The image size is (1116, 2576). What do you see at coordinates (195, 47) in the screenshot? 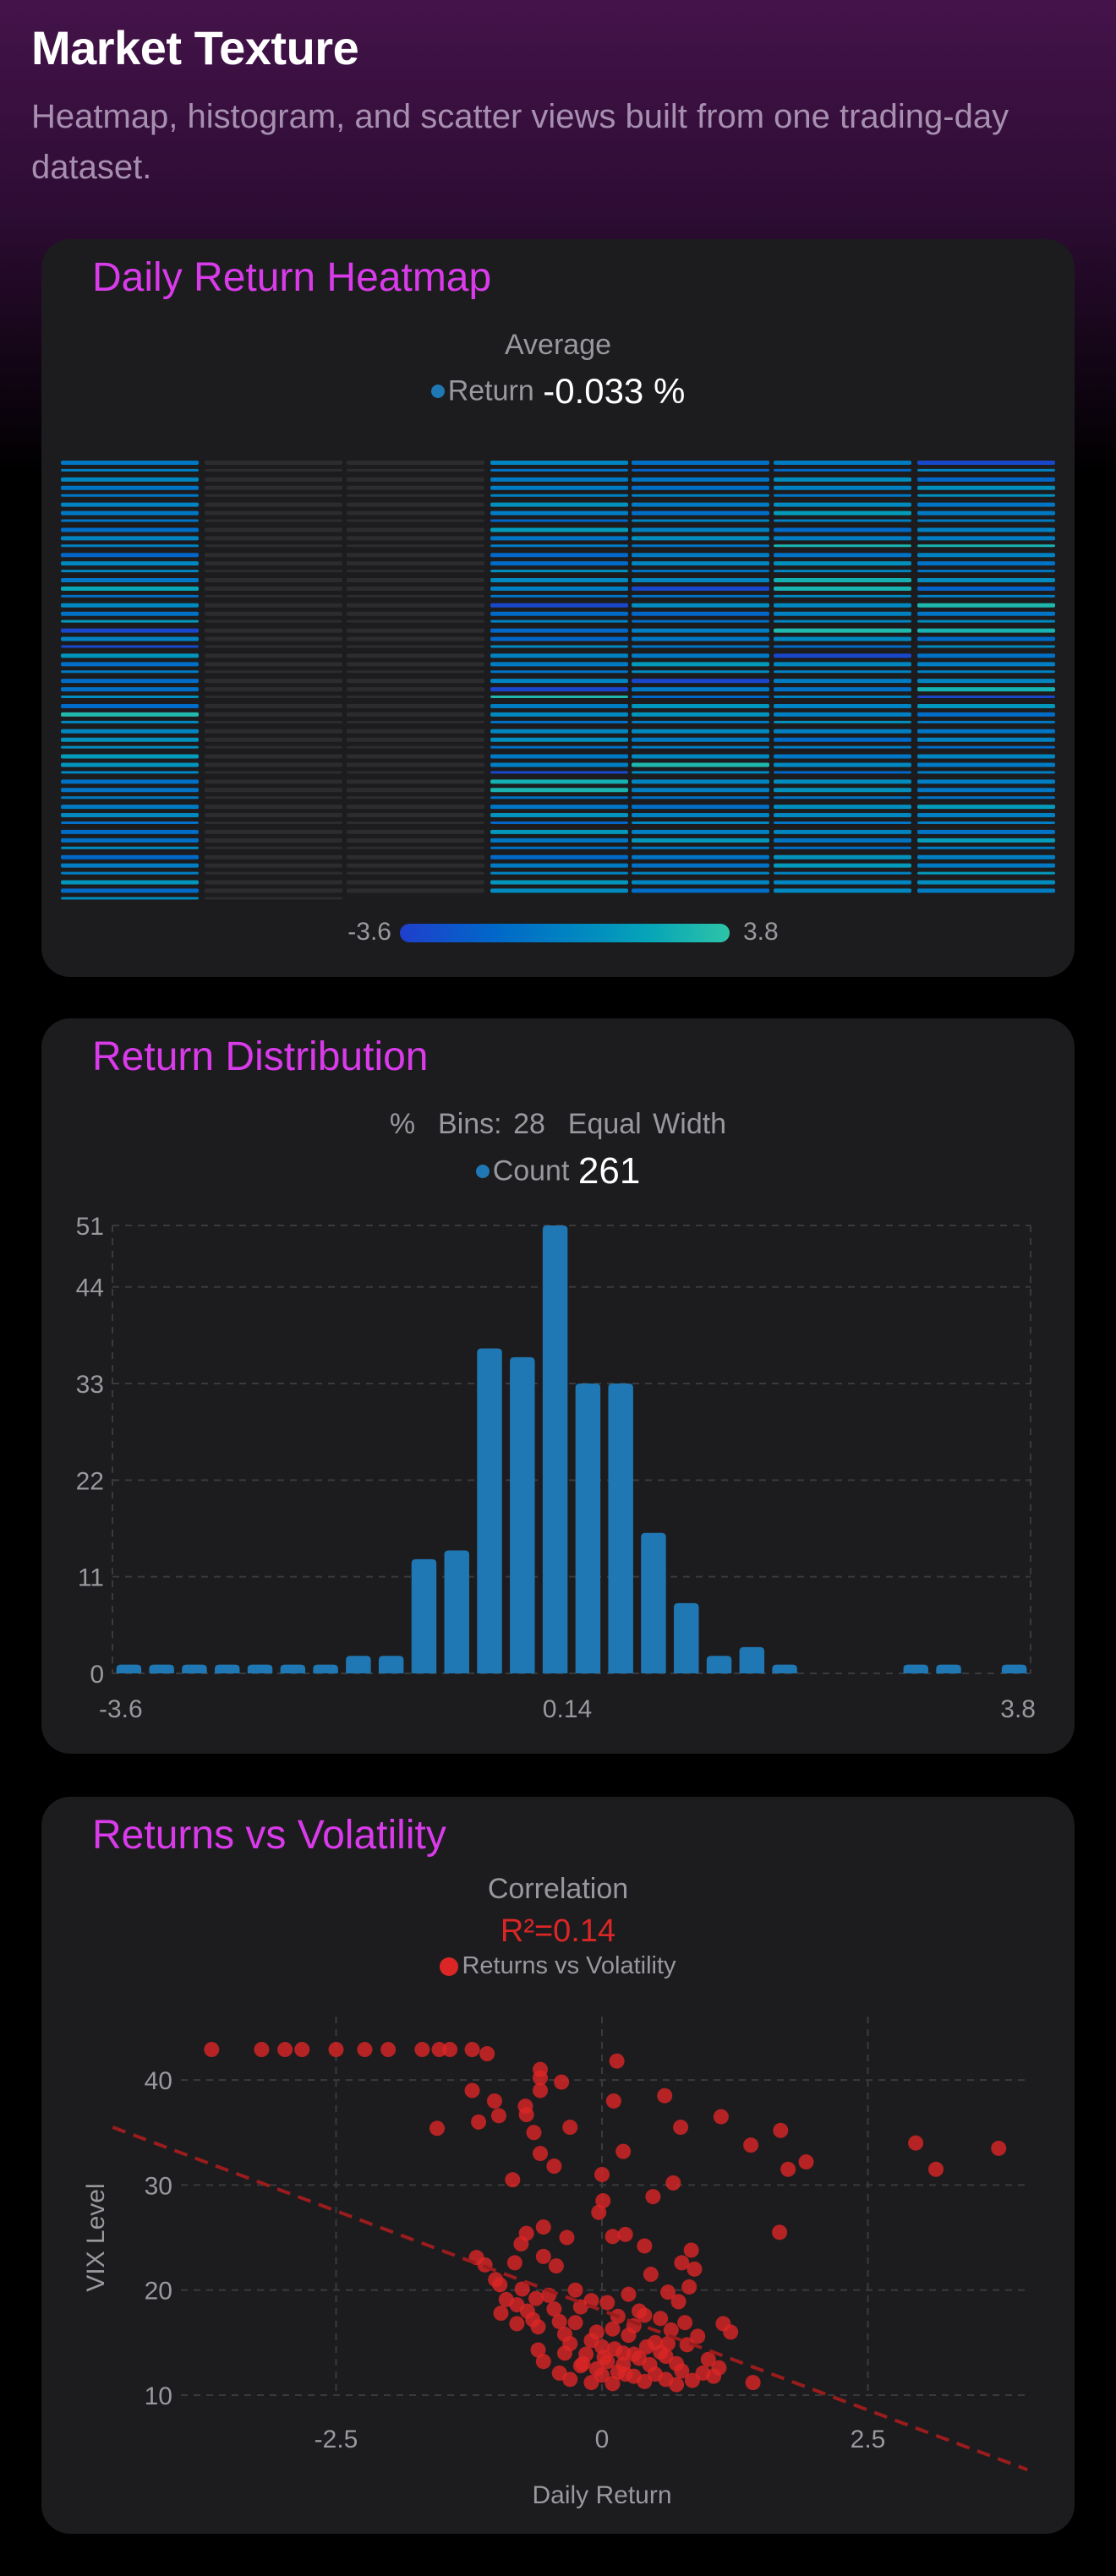
I see `page-title: Market Texture` at bounding box center [195, 47].